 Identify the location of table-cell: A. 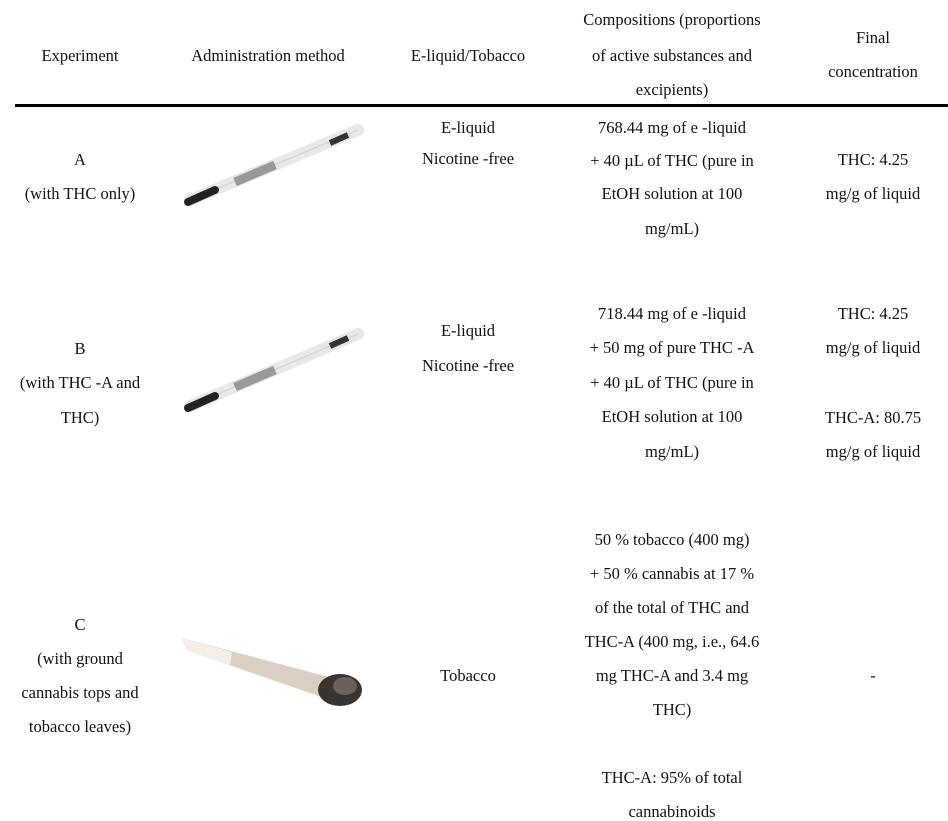
(80, 159).